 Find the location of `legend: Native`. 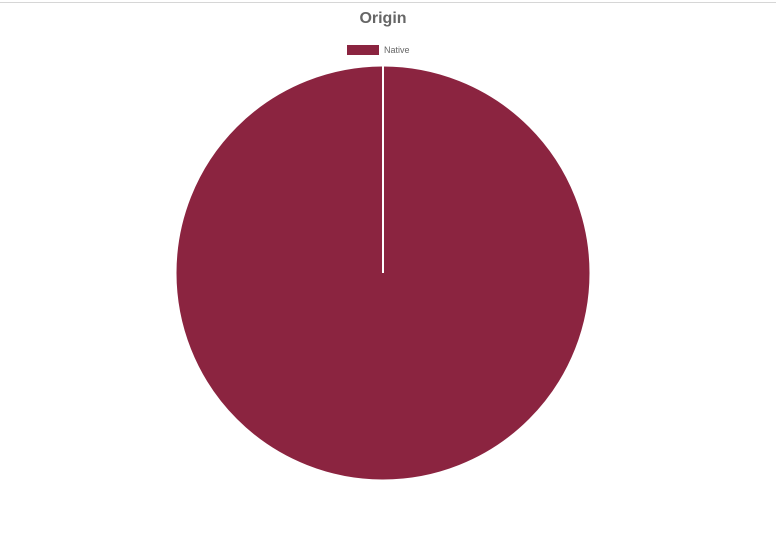

legend: Native is located at coordinates (378, 50).